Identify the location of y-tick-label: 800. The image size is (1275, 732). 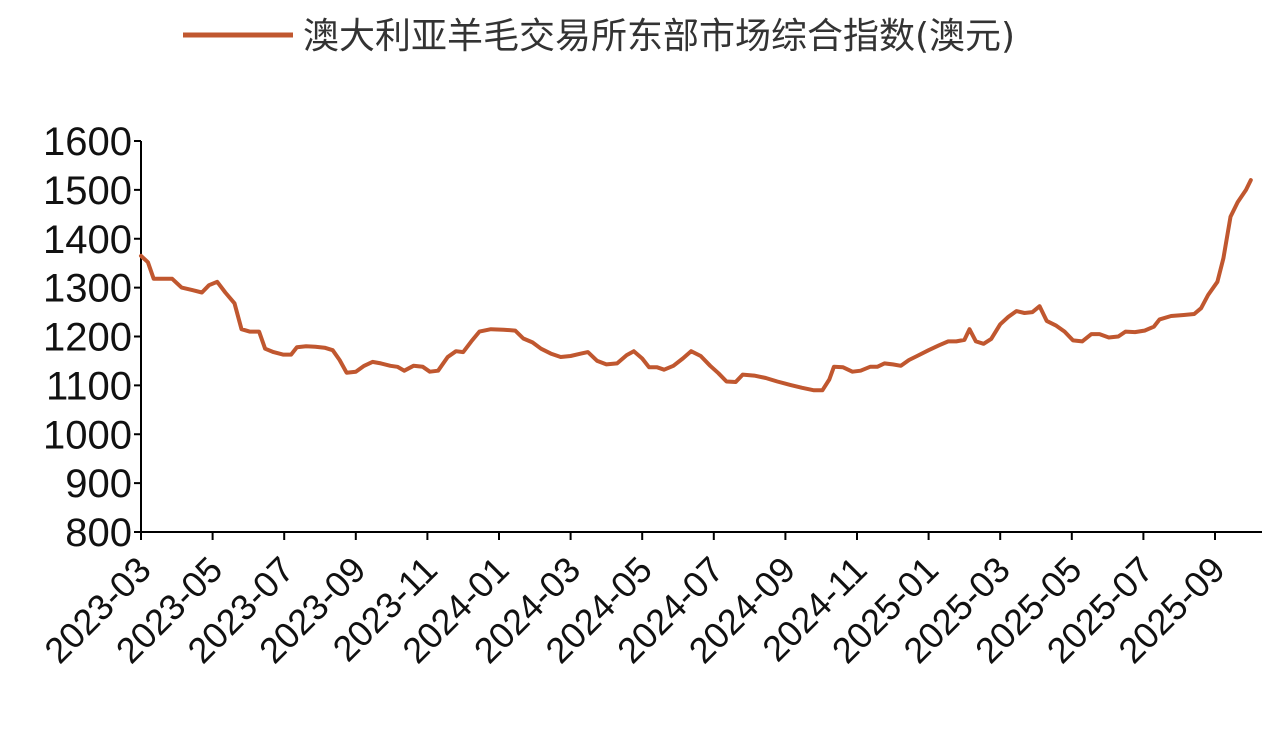
(98, 533).